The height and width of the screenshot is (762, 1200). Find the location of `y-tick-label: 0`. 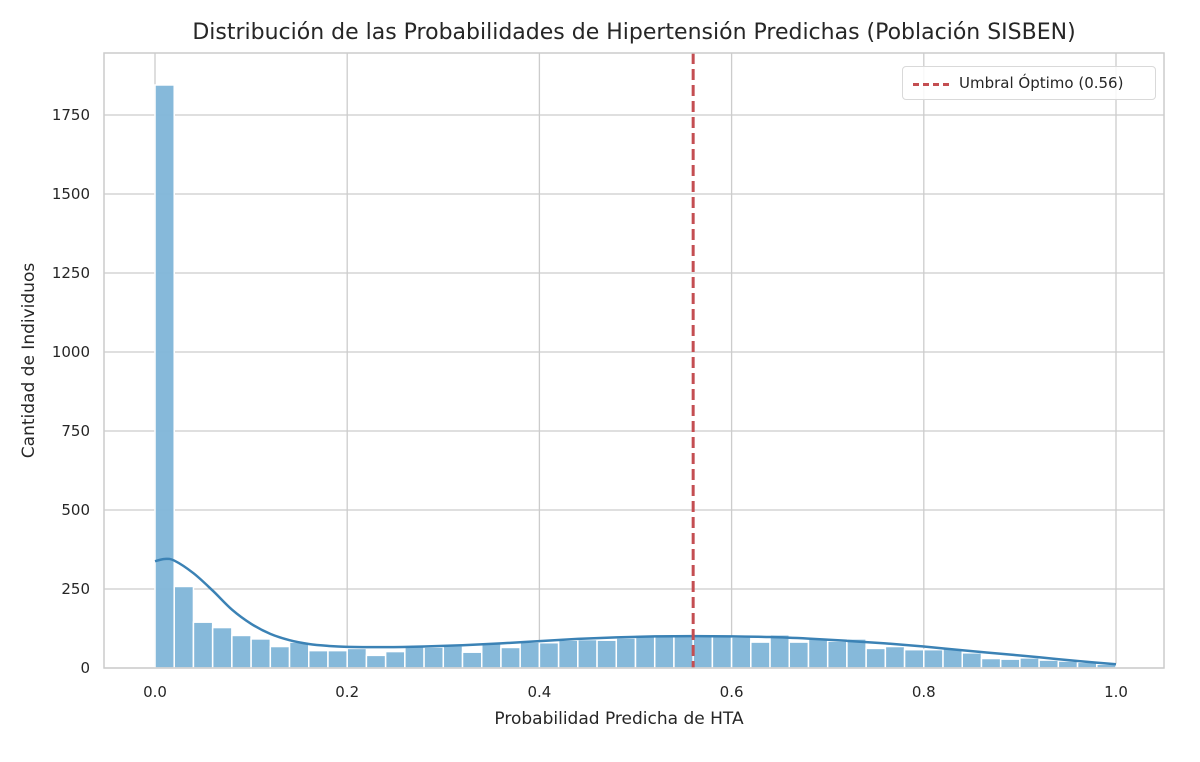

y-tick-label: 0 is located at coordinates (85, 668).